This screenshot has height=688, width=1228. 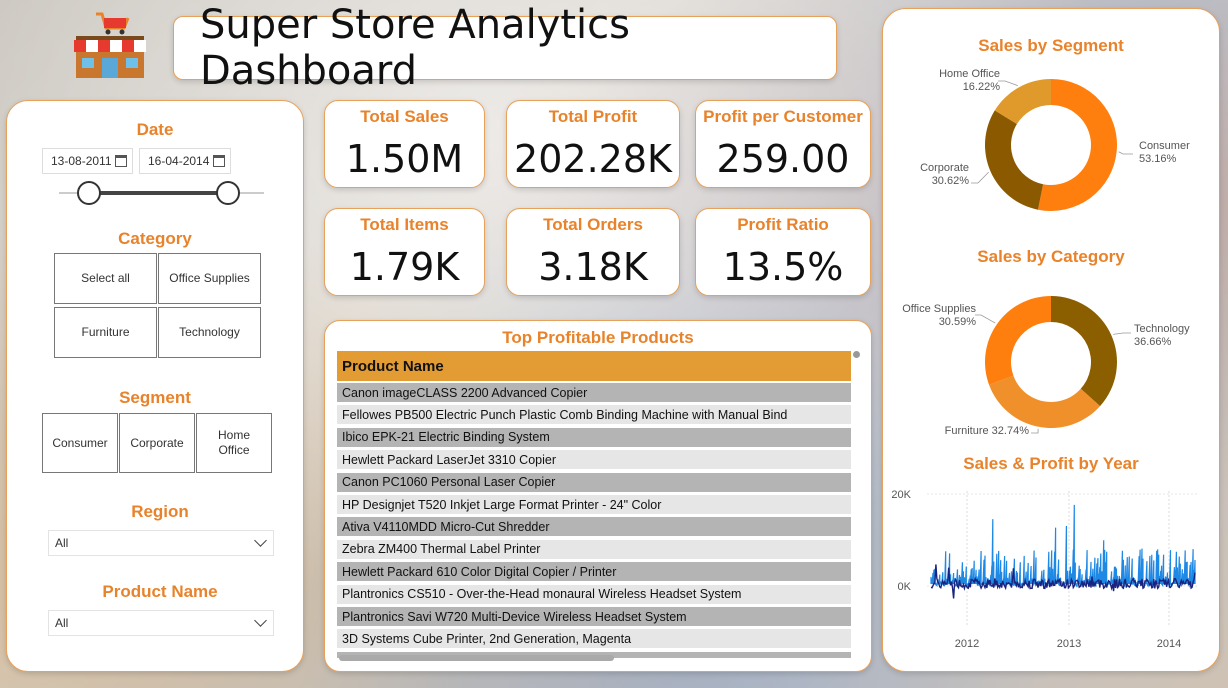 I want to click on end-date-value: 16-04-2014, so click(x=179, y=161).